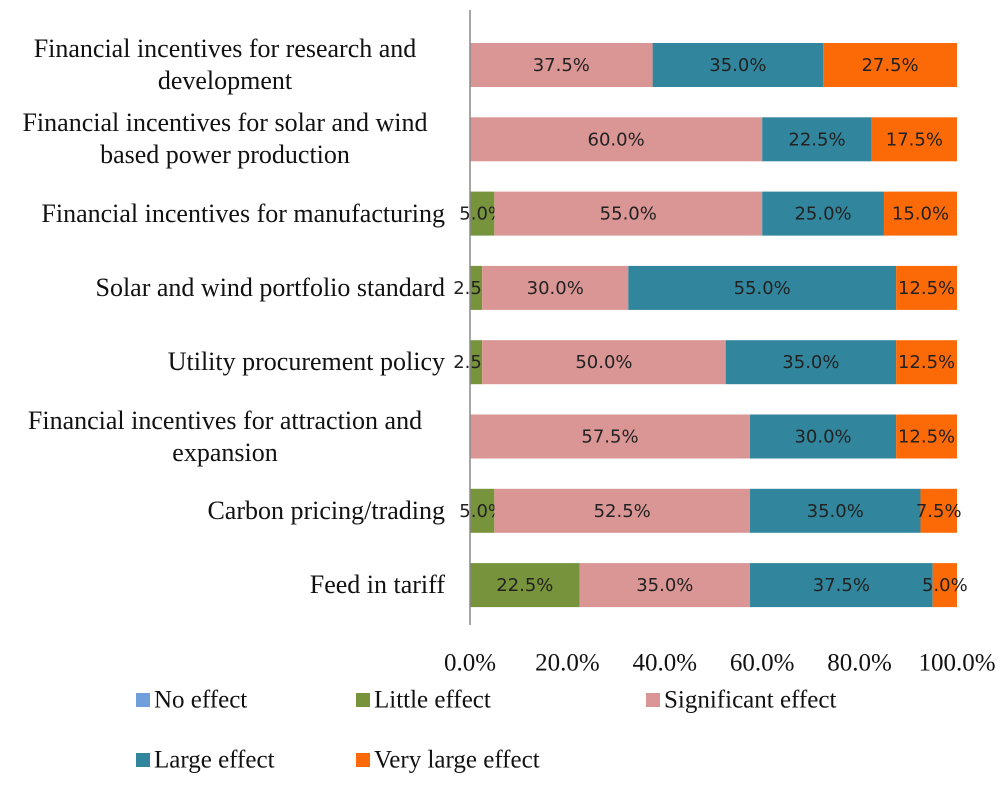 Image resolution: width=1007 pixels, height=805 pixels. I want to click on data-label: 50.0%, so click(603, 362).